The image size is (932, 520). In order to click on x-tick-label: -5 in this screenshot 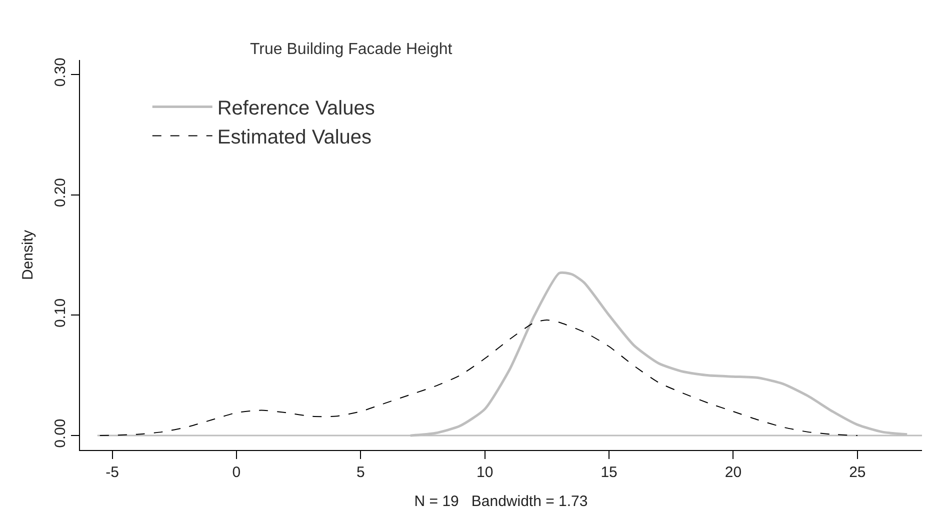, I will do `click(112, 472)`.